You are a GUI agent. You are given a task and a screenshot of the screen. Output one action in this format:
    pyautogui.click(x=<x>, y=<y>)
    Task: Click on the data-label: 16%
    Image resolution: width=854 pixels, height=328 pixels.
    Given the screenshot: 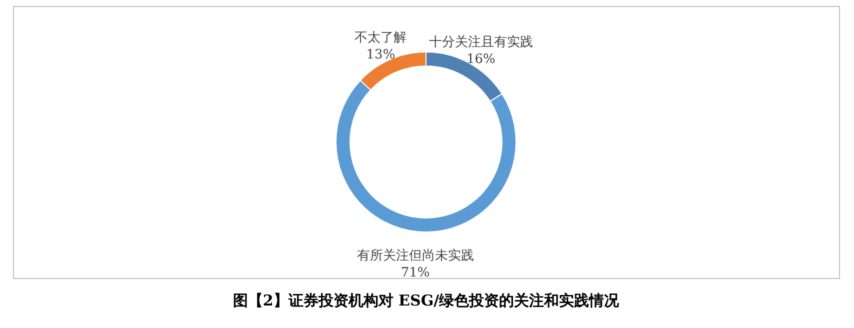 What is the action you would take?
    pyautogui.click(x=481, y=60)
    